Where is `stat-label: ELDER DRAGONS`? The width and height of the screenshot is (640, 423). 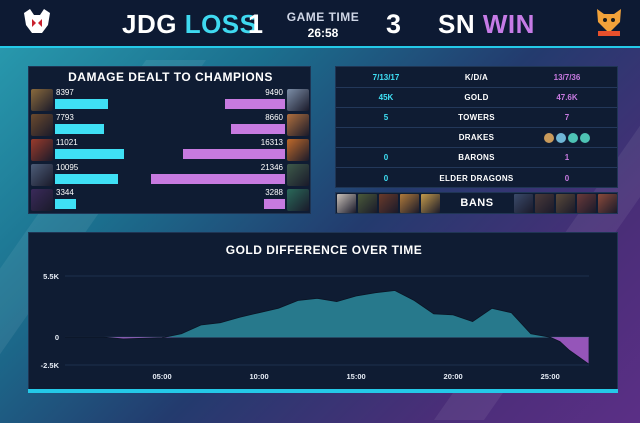 stat-label: ELDER DRAGONS is located at coordinates (476, 178).